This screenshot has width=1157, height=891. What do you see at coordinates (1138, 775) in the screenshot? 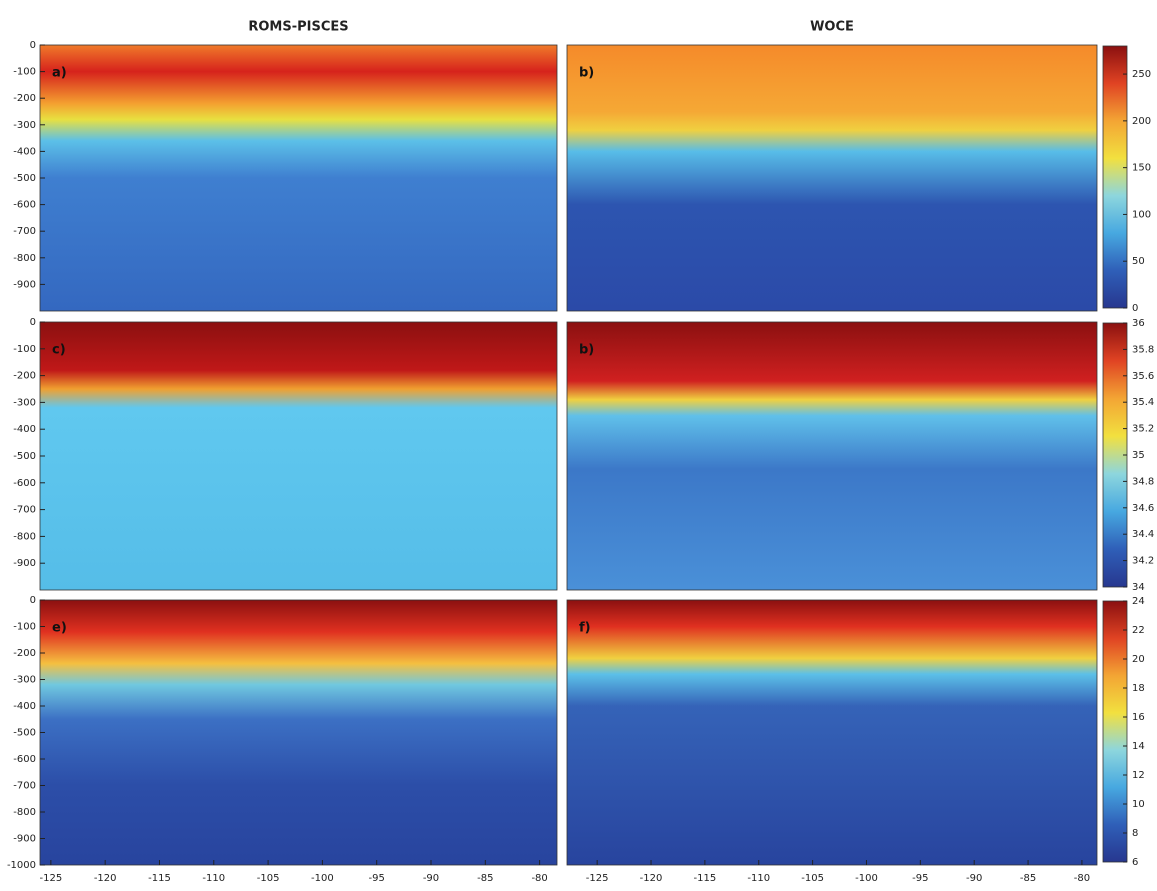
I see `colorbar-tick-label: 12` at bounding box center [1138, 775].